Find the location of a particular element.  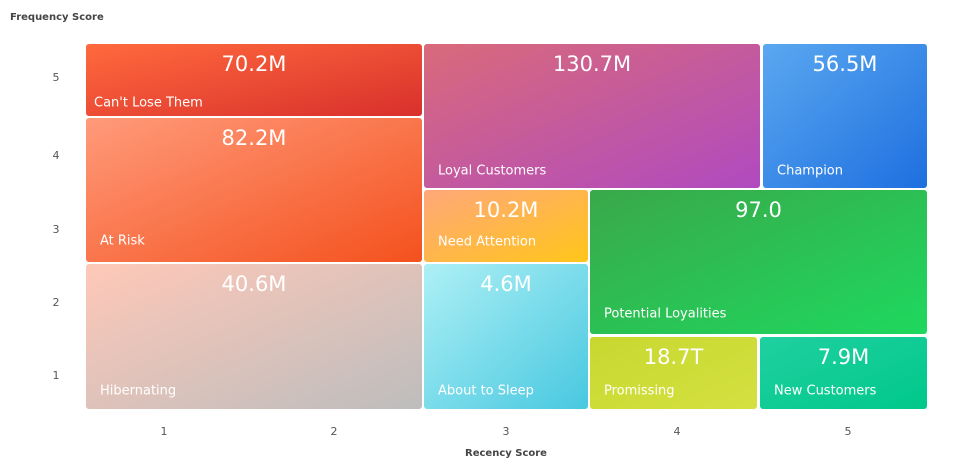

segment-value: 7.9M is located at coordinates (844, 357).